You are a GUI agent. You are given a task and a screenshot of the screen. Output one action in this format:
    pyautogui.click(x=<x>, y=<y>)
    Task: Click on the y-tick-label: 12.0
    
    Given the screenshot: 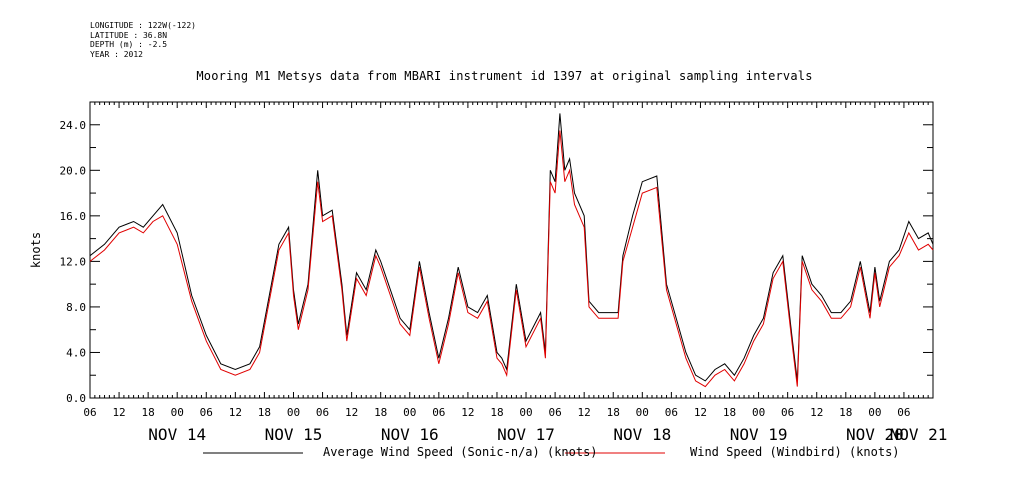 What is the action you would take?
    pyautogui.click(x=73, y=261)
    